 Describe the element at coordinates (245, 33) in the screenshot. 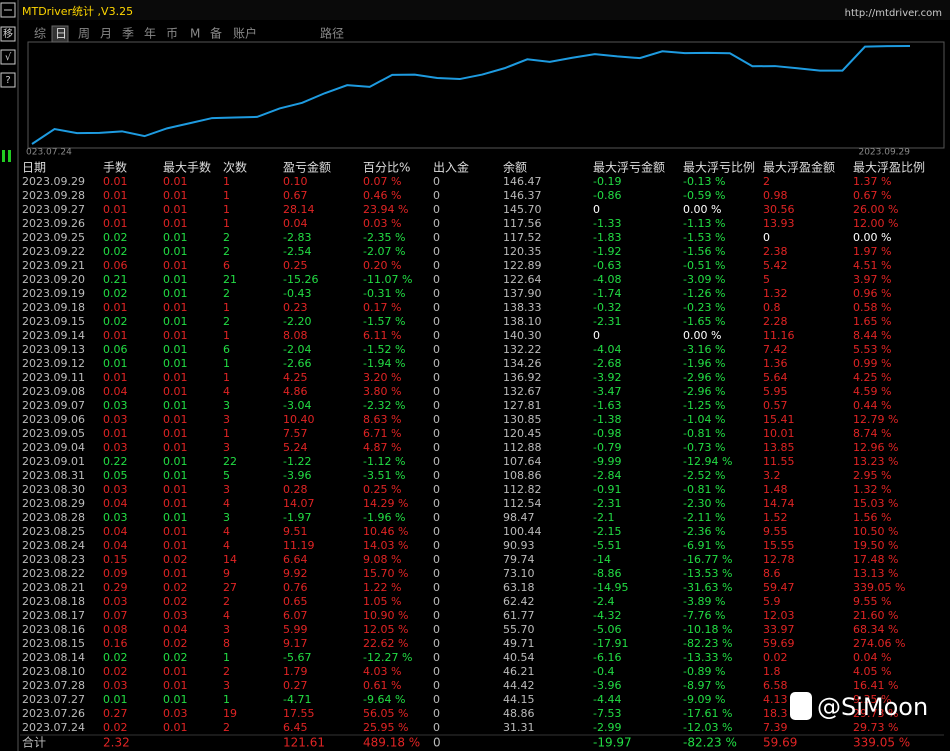

I see `tab: 账户` at that location.